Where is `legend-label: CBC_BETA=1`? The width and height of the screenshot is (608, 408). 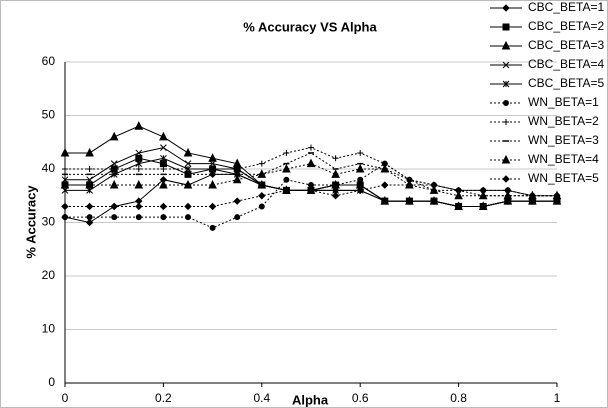
legend-label: CBC_BETA=1 is located at coordinates (566, 7).